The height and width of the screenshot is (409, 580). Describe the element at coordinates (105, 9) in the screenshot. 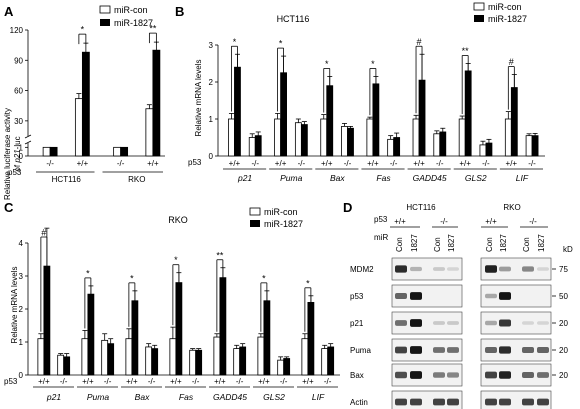

I see `panel-a-legend-swatch-con` at that location.